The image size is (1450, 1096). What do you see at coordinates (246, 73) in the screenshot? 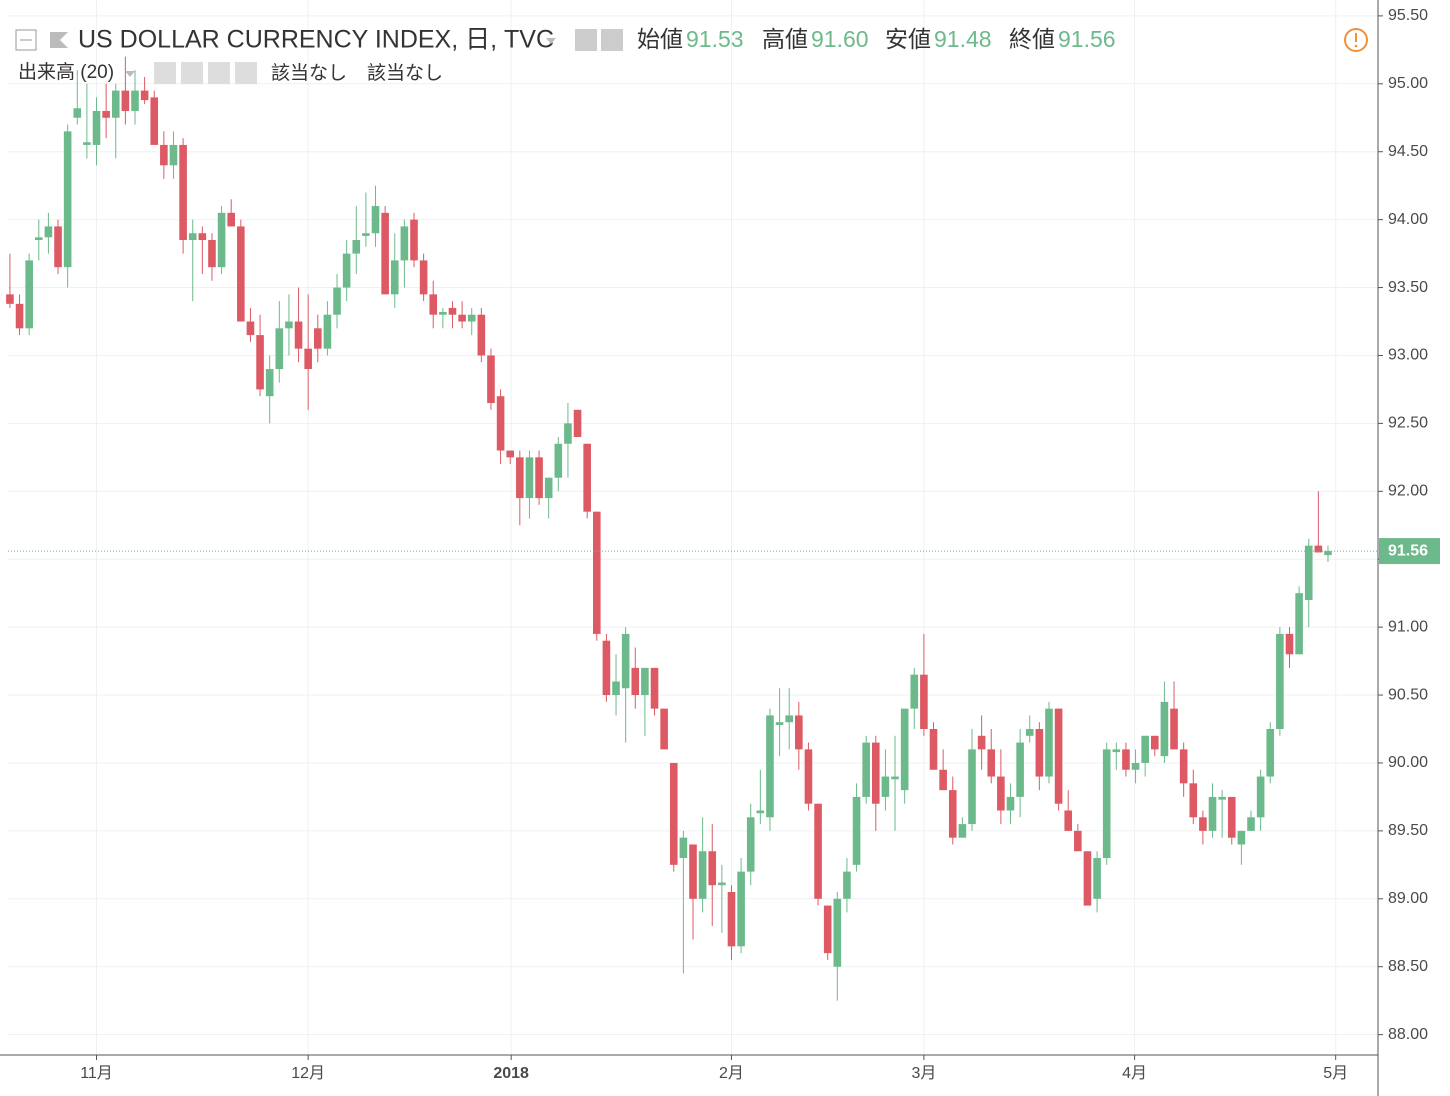
I see `remove-button` at bounding box center [246, 73].